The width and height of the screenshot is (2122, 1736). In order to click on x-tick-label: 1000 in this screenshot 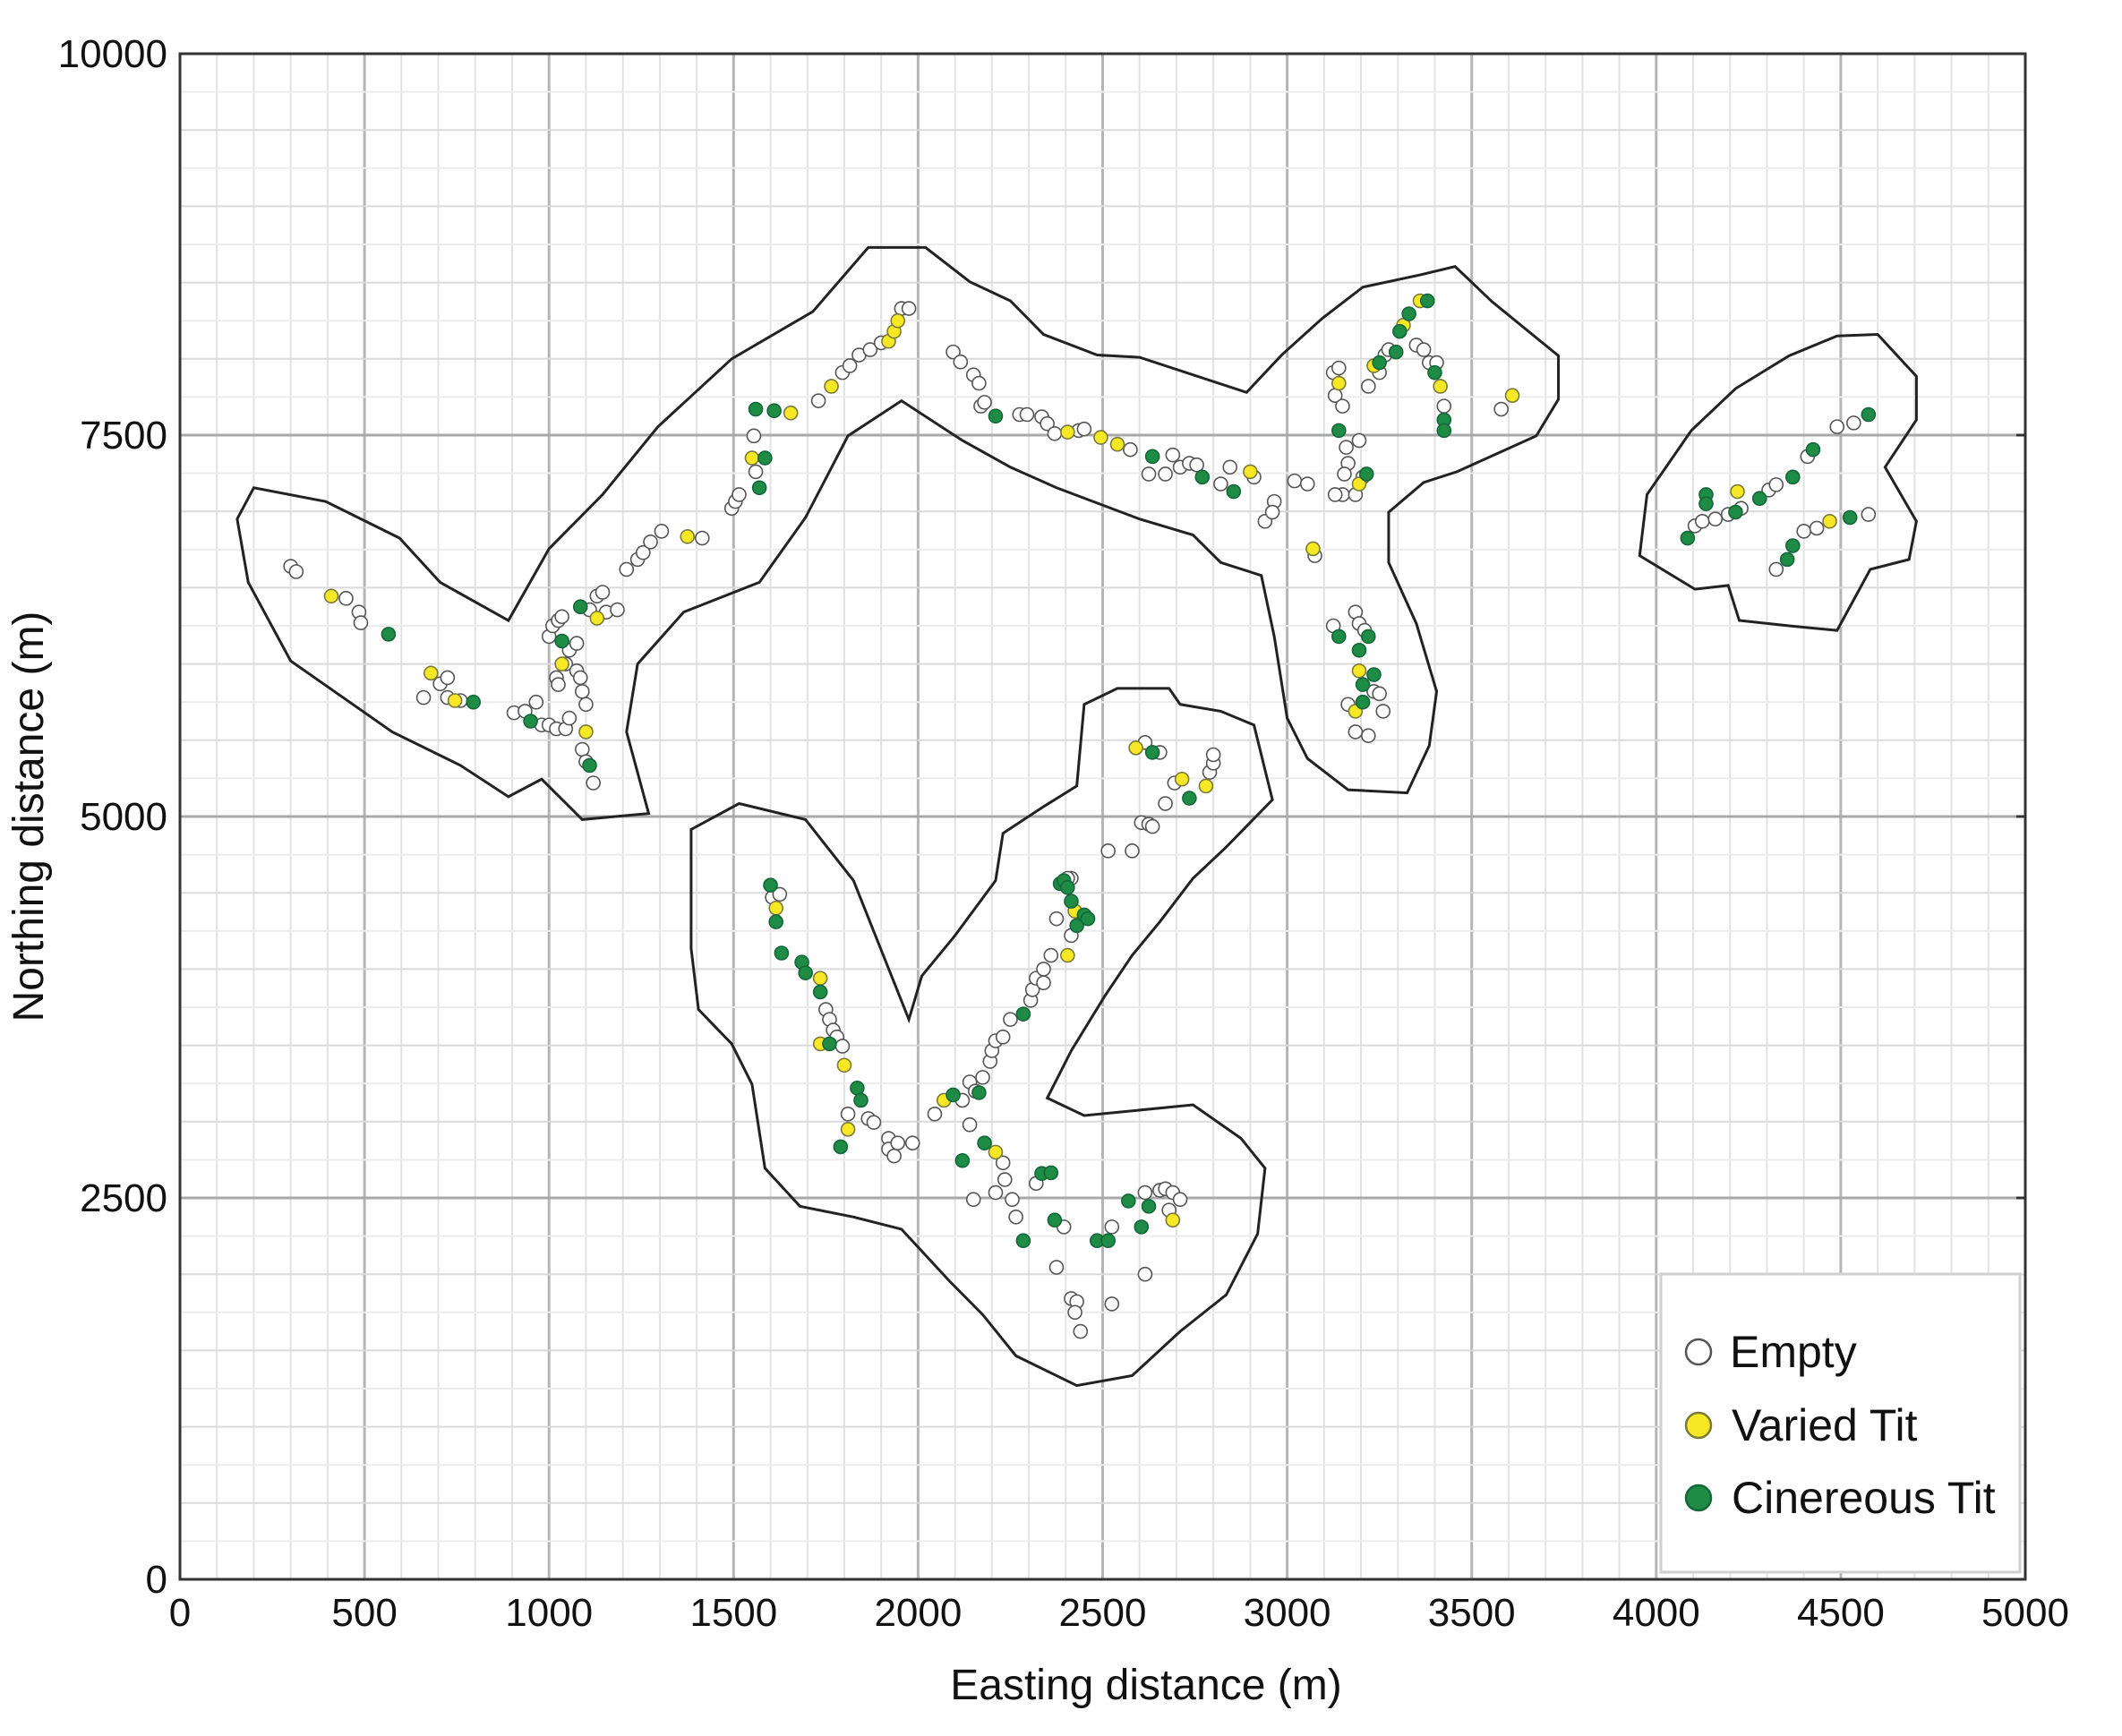, I will do `click(549, 1613)`.